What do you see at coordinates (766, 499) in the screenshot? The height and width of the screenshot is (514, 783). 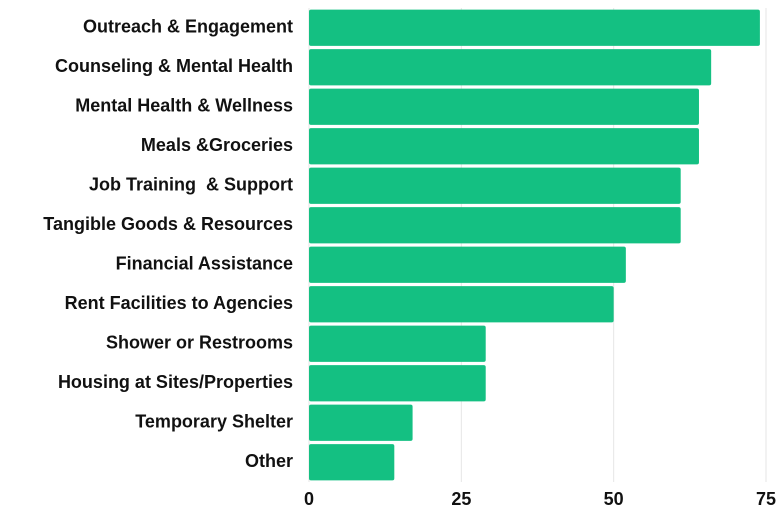 I see `x-tick-label: 75` at bounding box center [766, 499].